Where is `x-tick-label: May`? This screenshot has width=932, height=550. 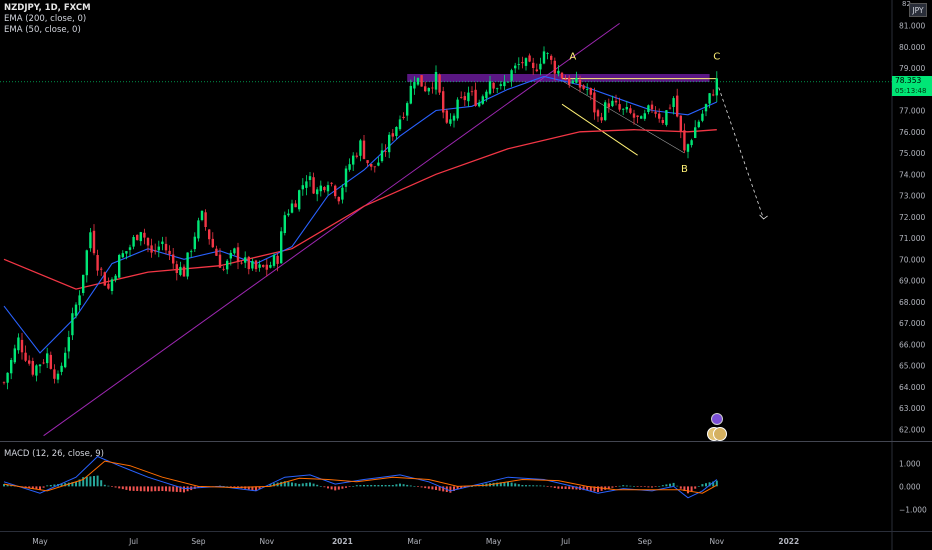 x-tick-label: May is located at coordinates (40, 541).